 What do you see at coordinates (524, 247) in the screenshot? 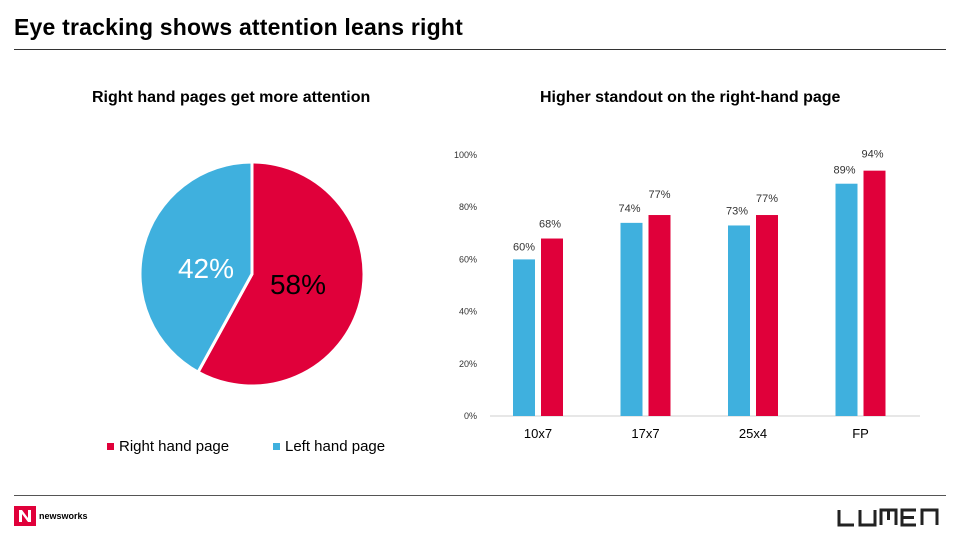
I see `bar-value-label: 60%` at bounding box center [524, 247].